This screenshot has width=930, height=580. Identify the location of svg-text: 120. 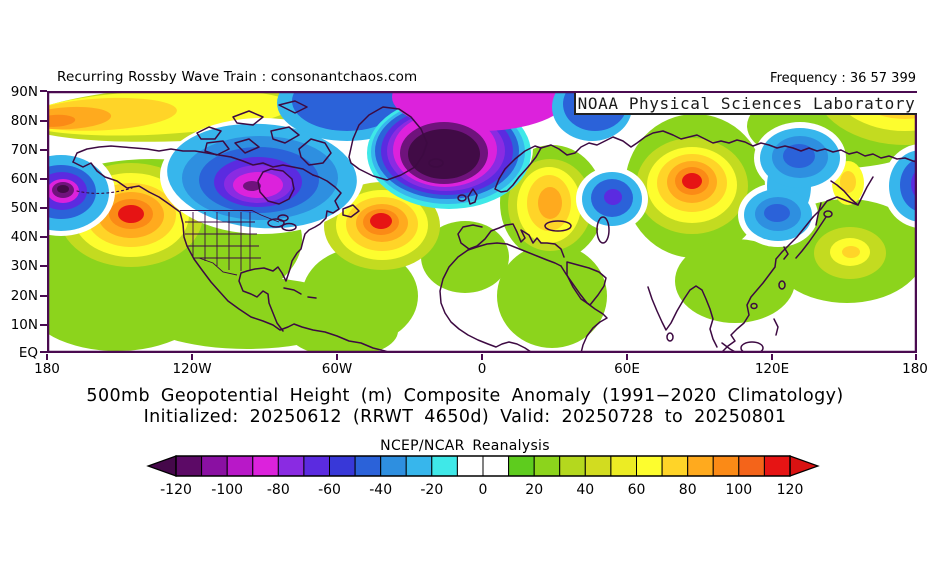
(790, 490).